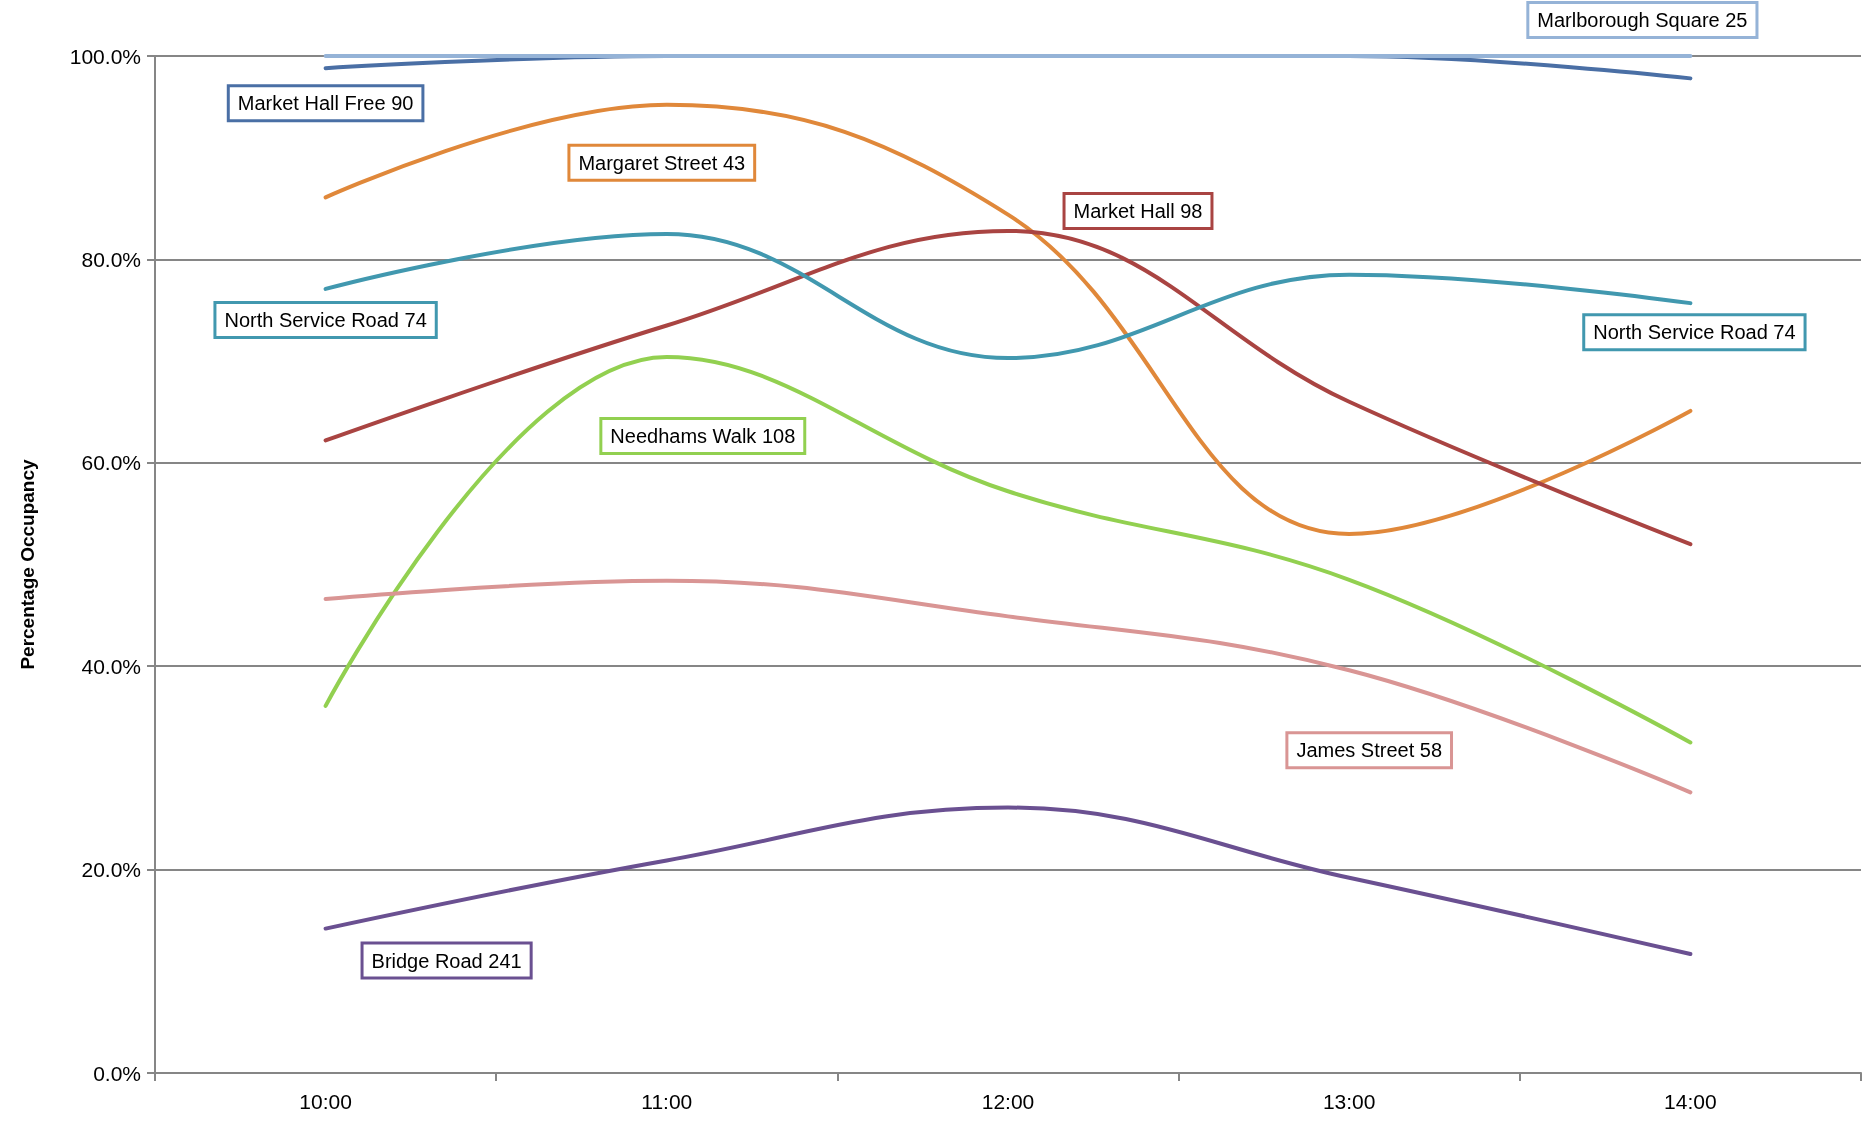 This screenshot has width=1865, height=1128. What do you see at coordinates (27, 564) in the screenshot?
I see `y-axis-title: Percentage Occupancy` at bounding box center [27, 564].